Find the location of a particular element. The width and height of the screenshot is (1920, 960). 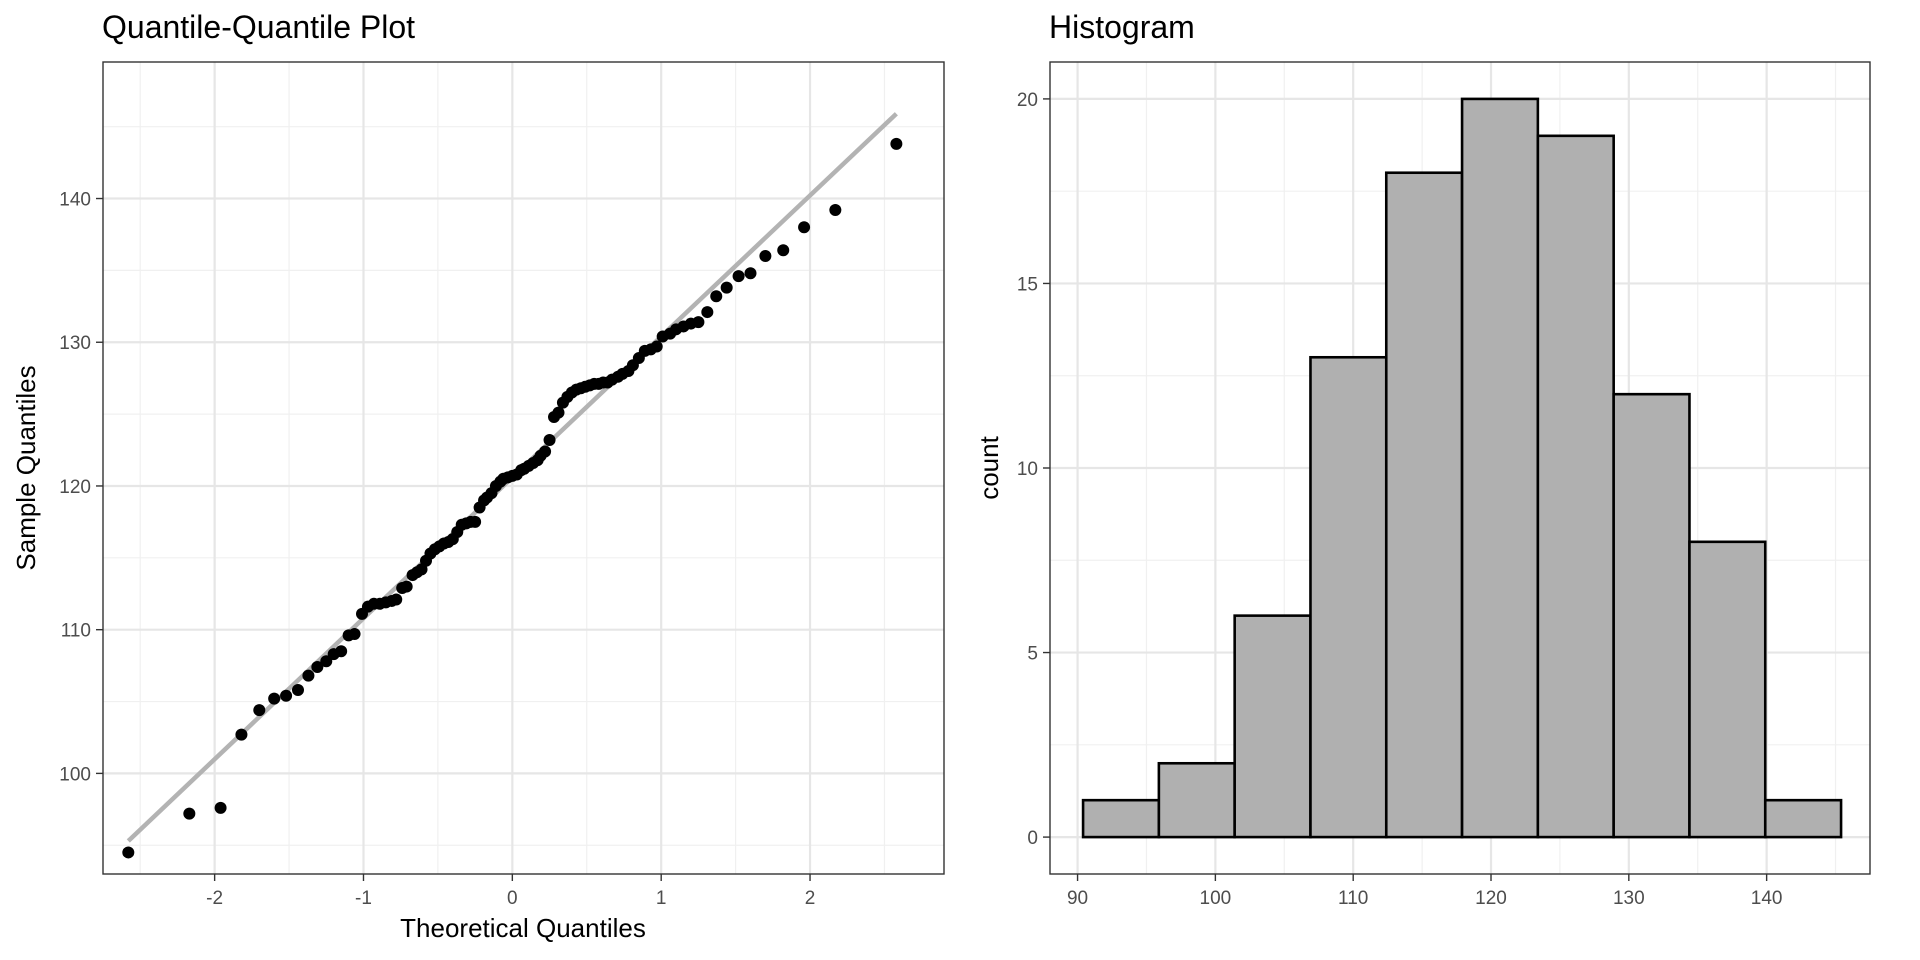

x-tick-label: -2 is located at coordinates (214, 898).